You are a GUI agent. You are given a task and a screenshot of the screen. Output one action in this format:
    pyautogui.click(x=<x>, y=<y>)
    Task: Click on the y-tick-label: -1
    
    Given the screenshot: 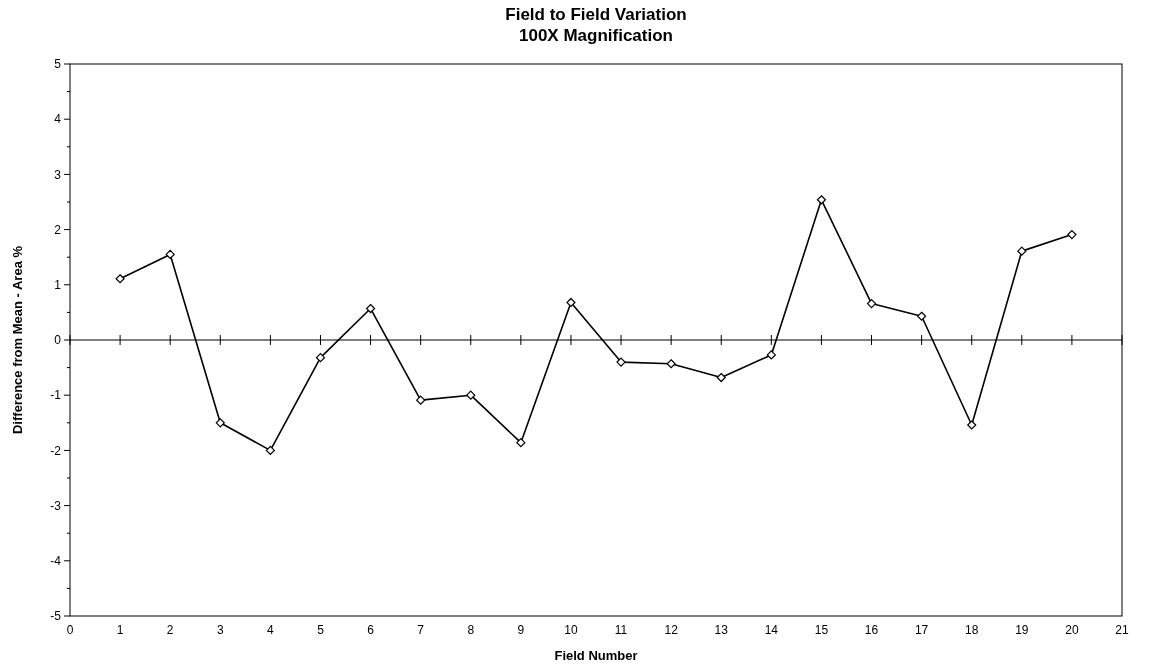 What is the action you would take?
    pyautogui.click(x=56, y=395)
    